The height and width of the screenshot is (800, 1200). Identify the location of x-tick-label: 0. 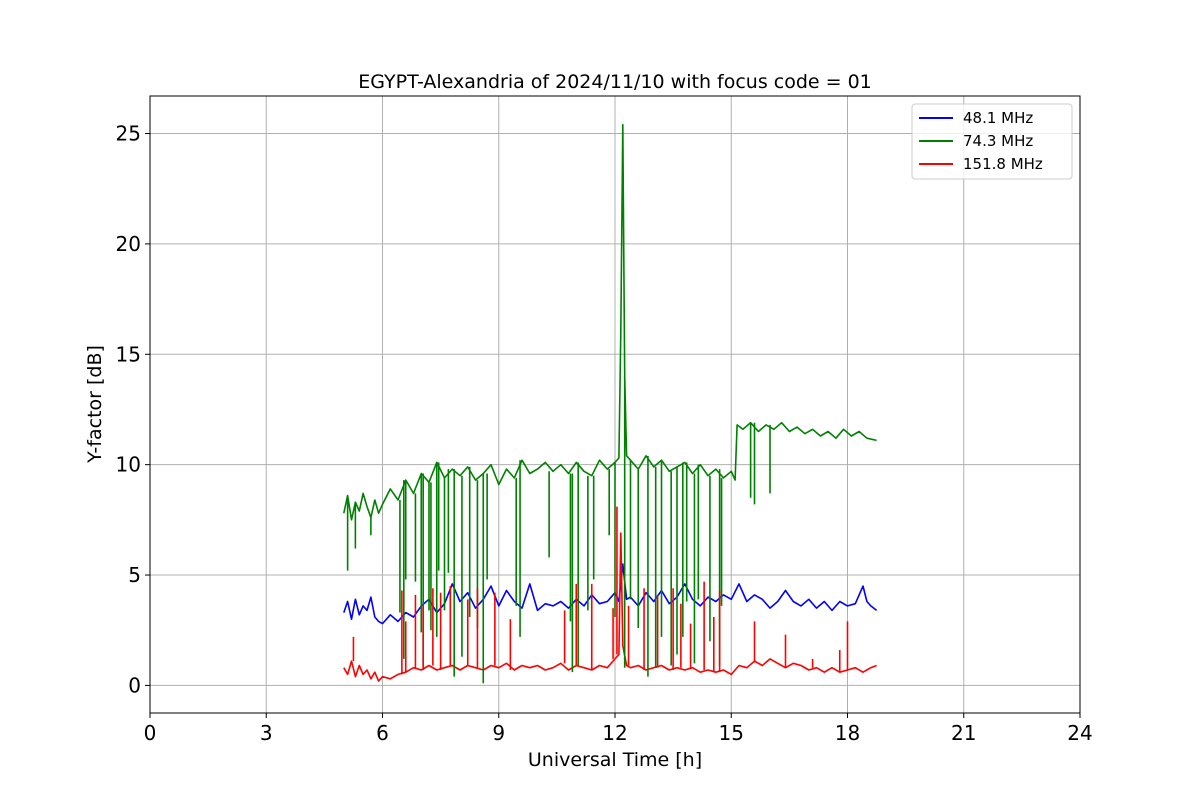
(150, 733).